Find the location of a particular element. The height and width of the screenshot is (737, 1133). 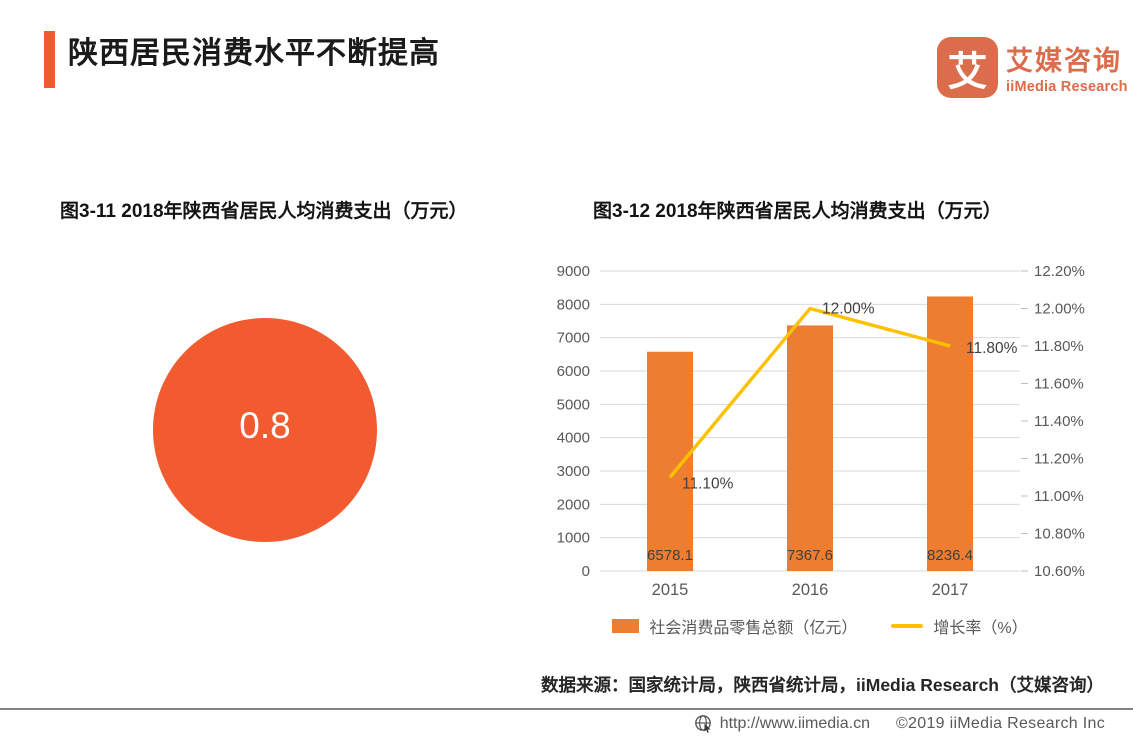

circle-chart: 0.8 is located at coordinates (265, 430).